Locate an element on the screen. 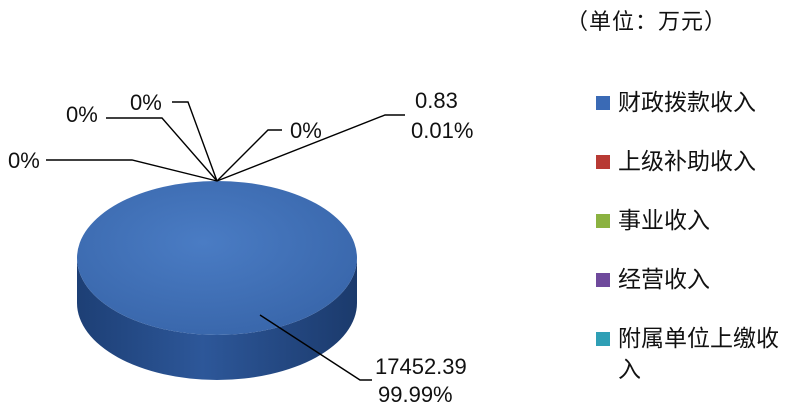  pie-slice-top is located at coordinates (217, 258).